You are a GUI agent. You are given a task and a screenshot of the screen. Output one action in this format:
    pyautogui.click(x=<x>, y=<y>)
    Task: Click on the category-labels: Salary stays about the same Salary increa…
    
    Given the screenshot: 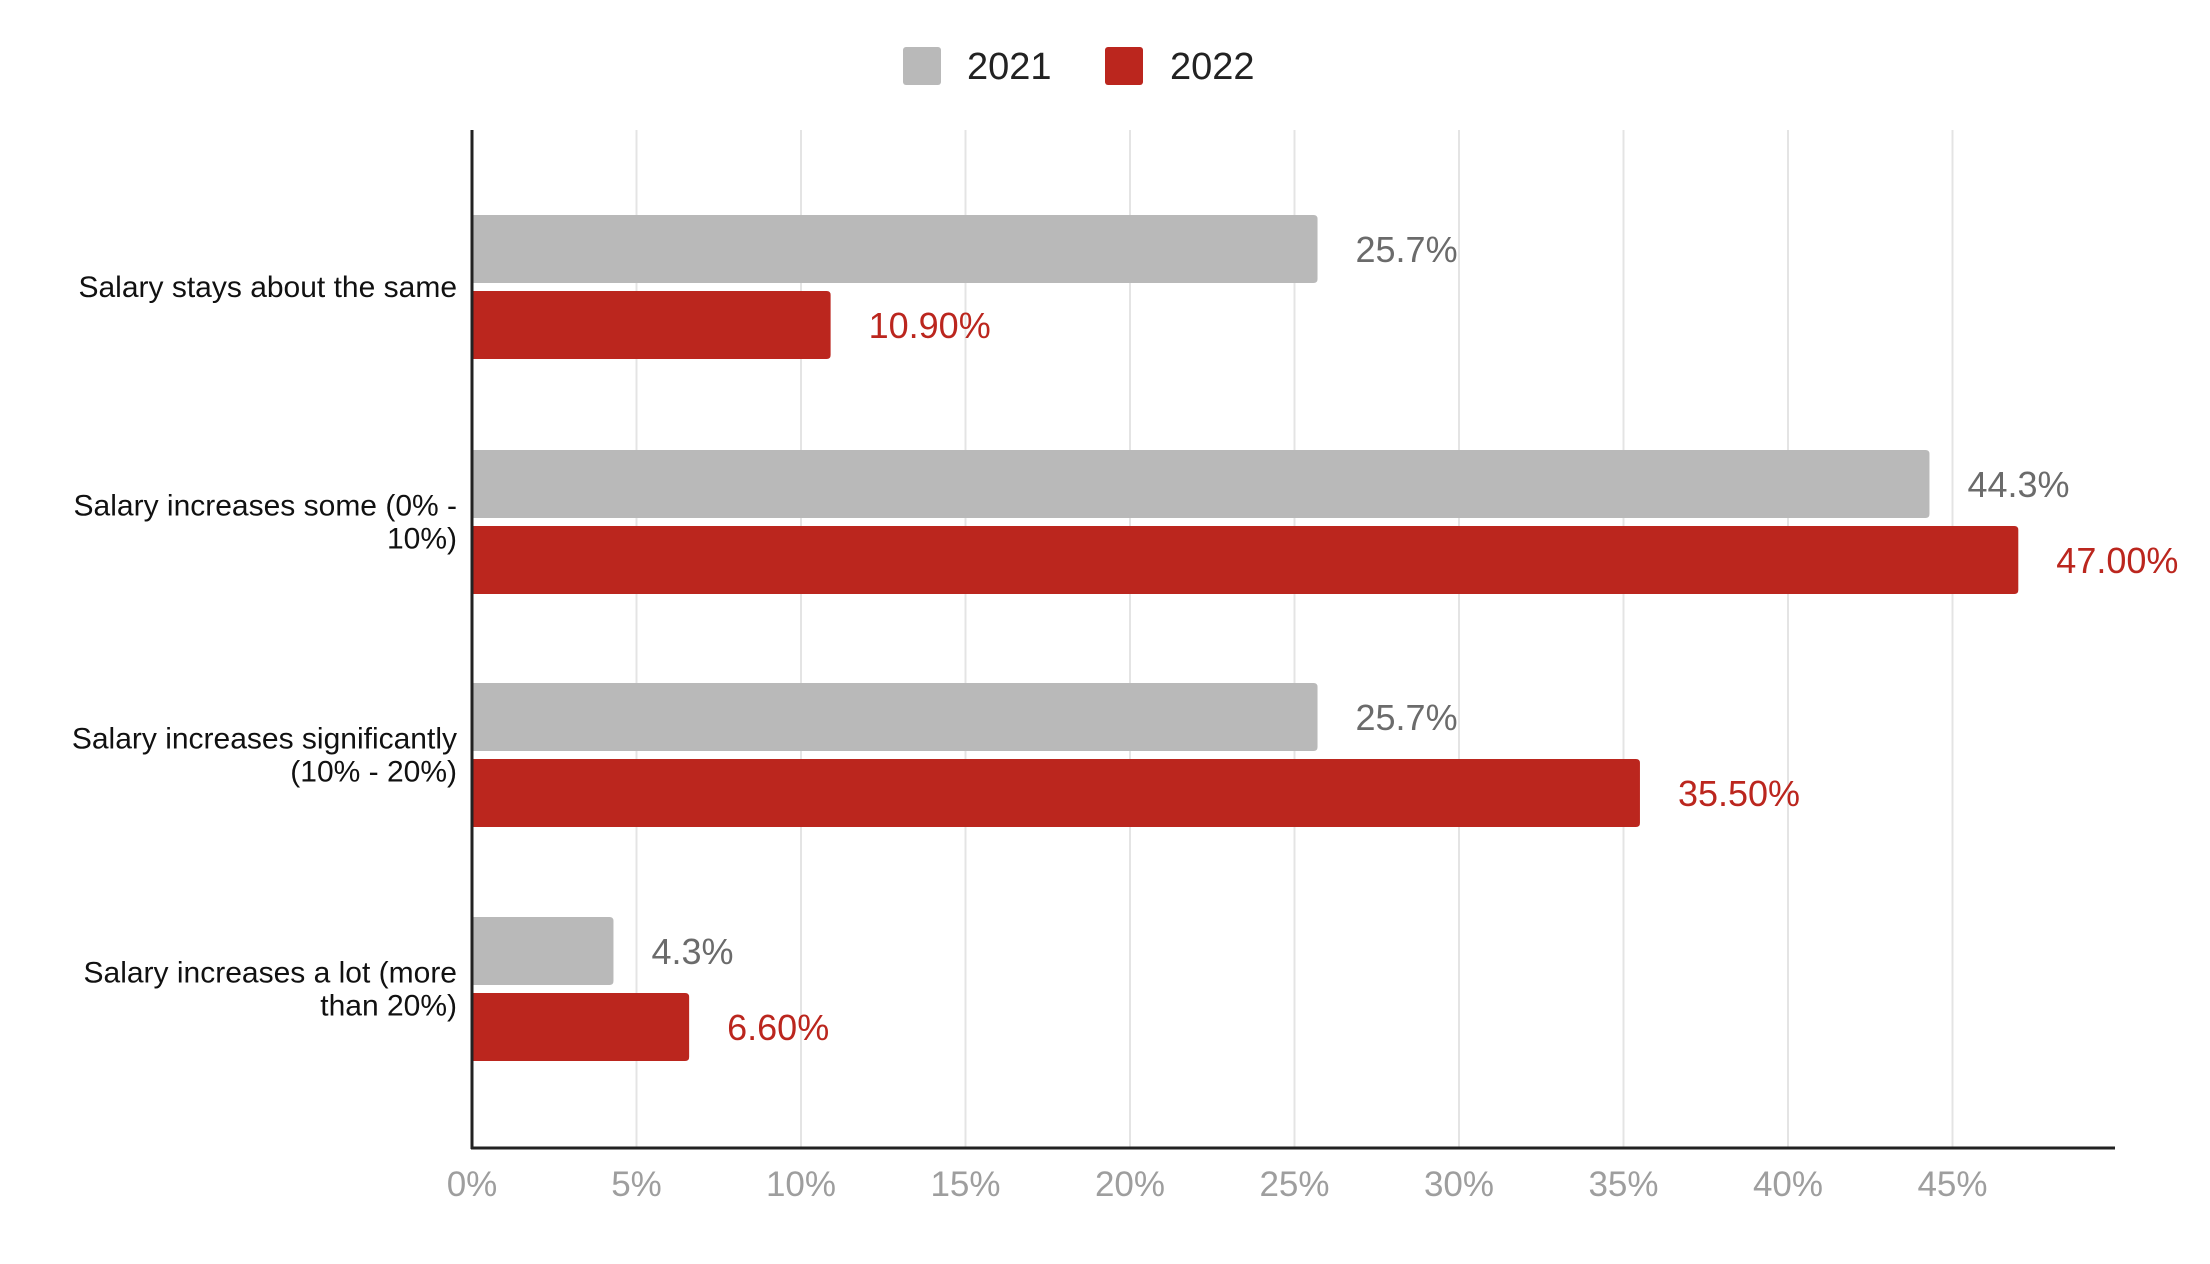 What is the action you would take?
    pyautogui.click(x=264, y=647)
    